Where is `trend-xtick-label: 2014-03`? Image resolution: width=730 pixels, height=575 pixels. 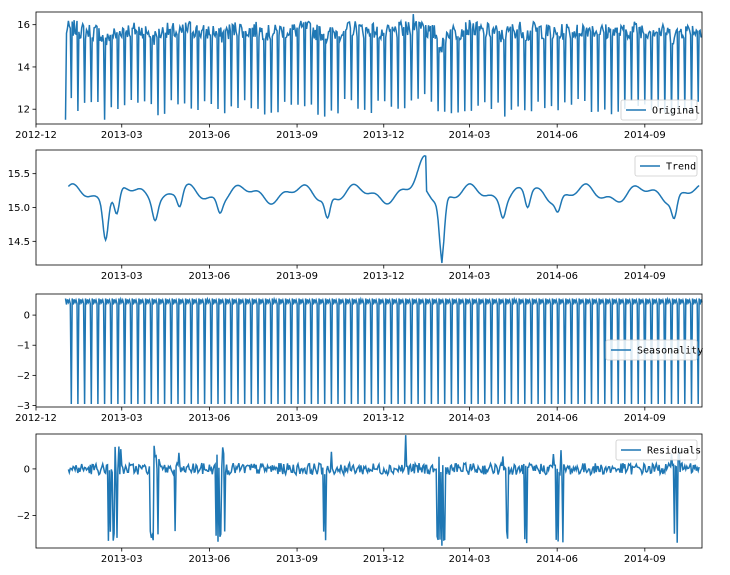
trend-xtick-label: 2014-03 is located at coordinates (470, 276).